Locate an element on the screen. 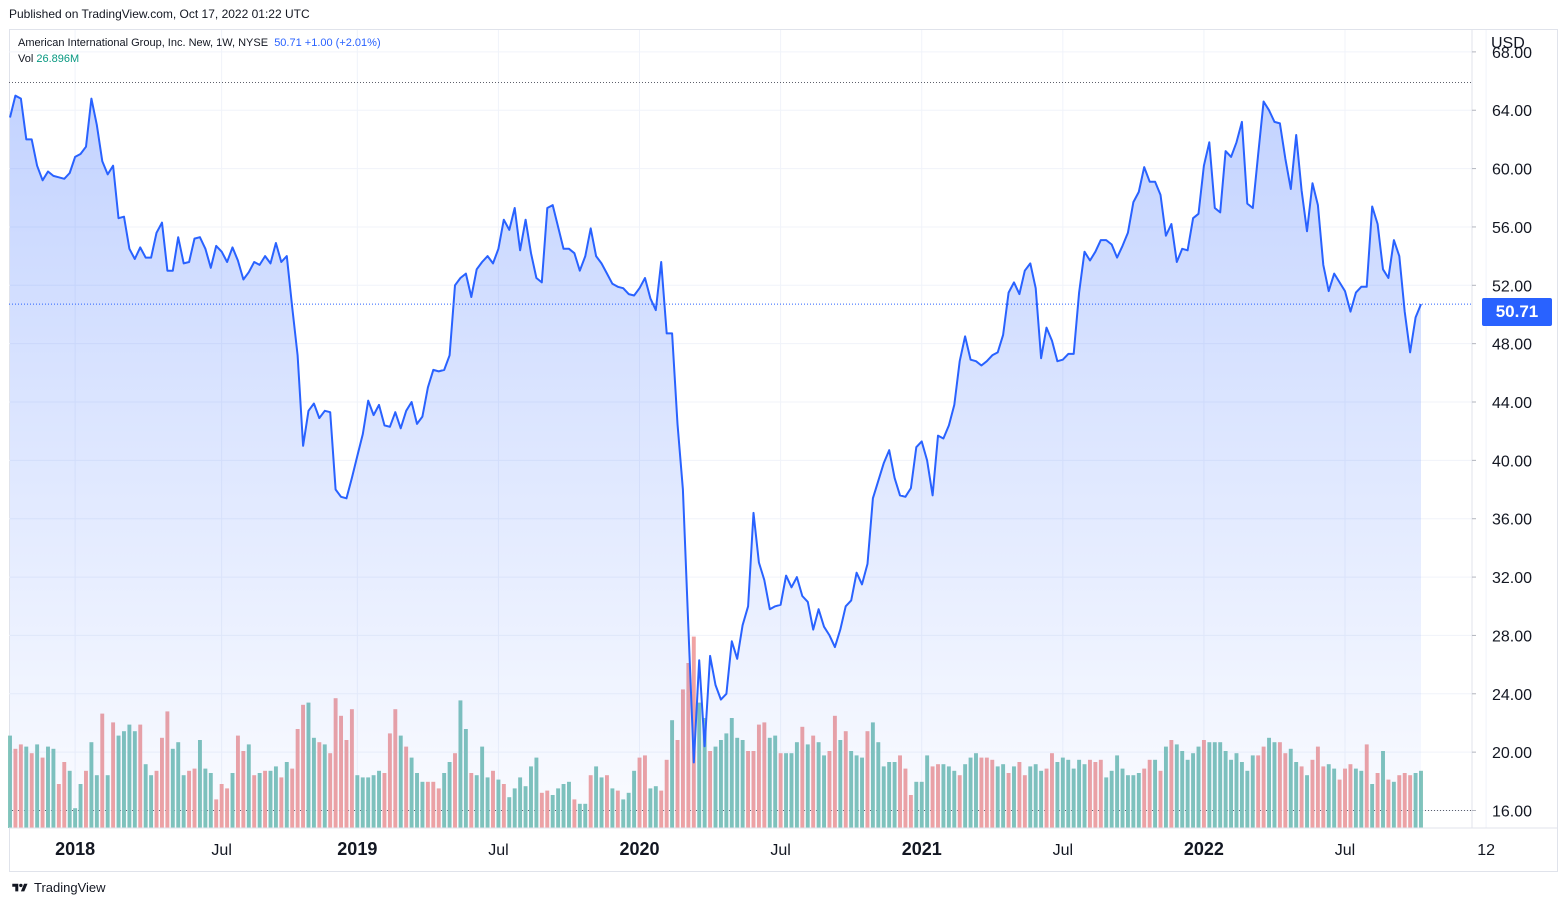  y-tick-label: 68.00 is located at coordinates (1512, 53).